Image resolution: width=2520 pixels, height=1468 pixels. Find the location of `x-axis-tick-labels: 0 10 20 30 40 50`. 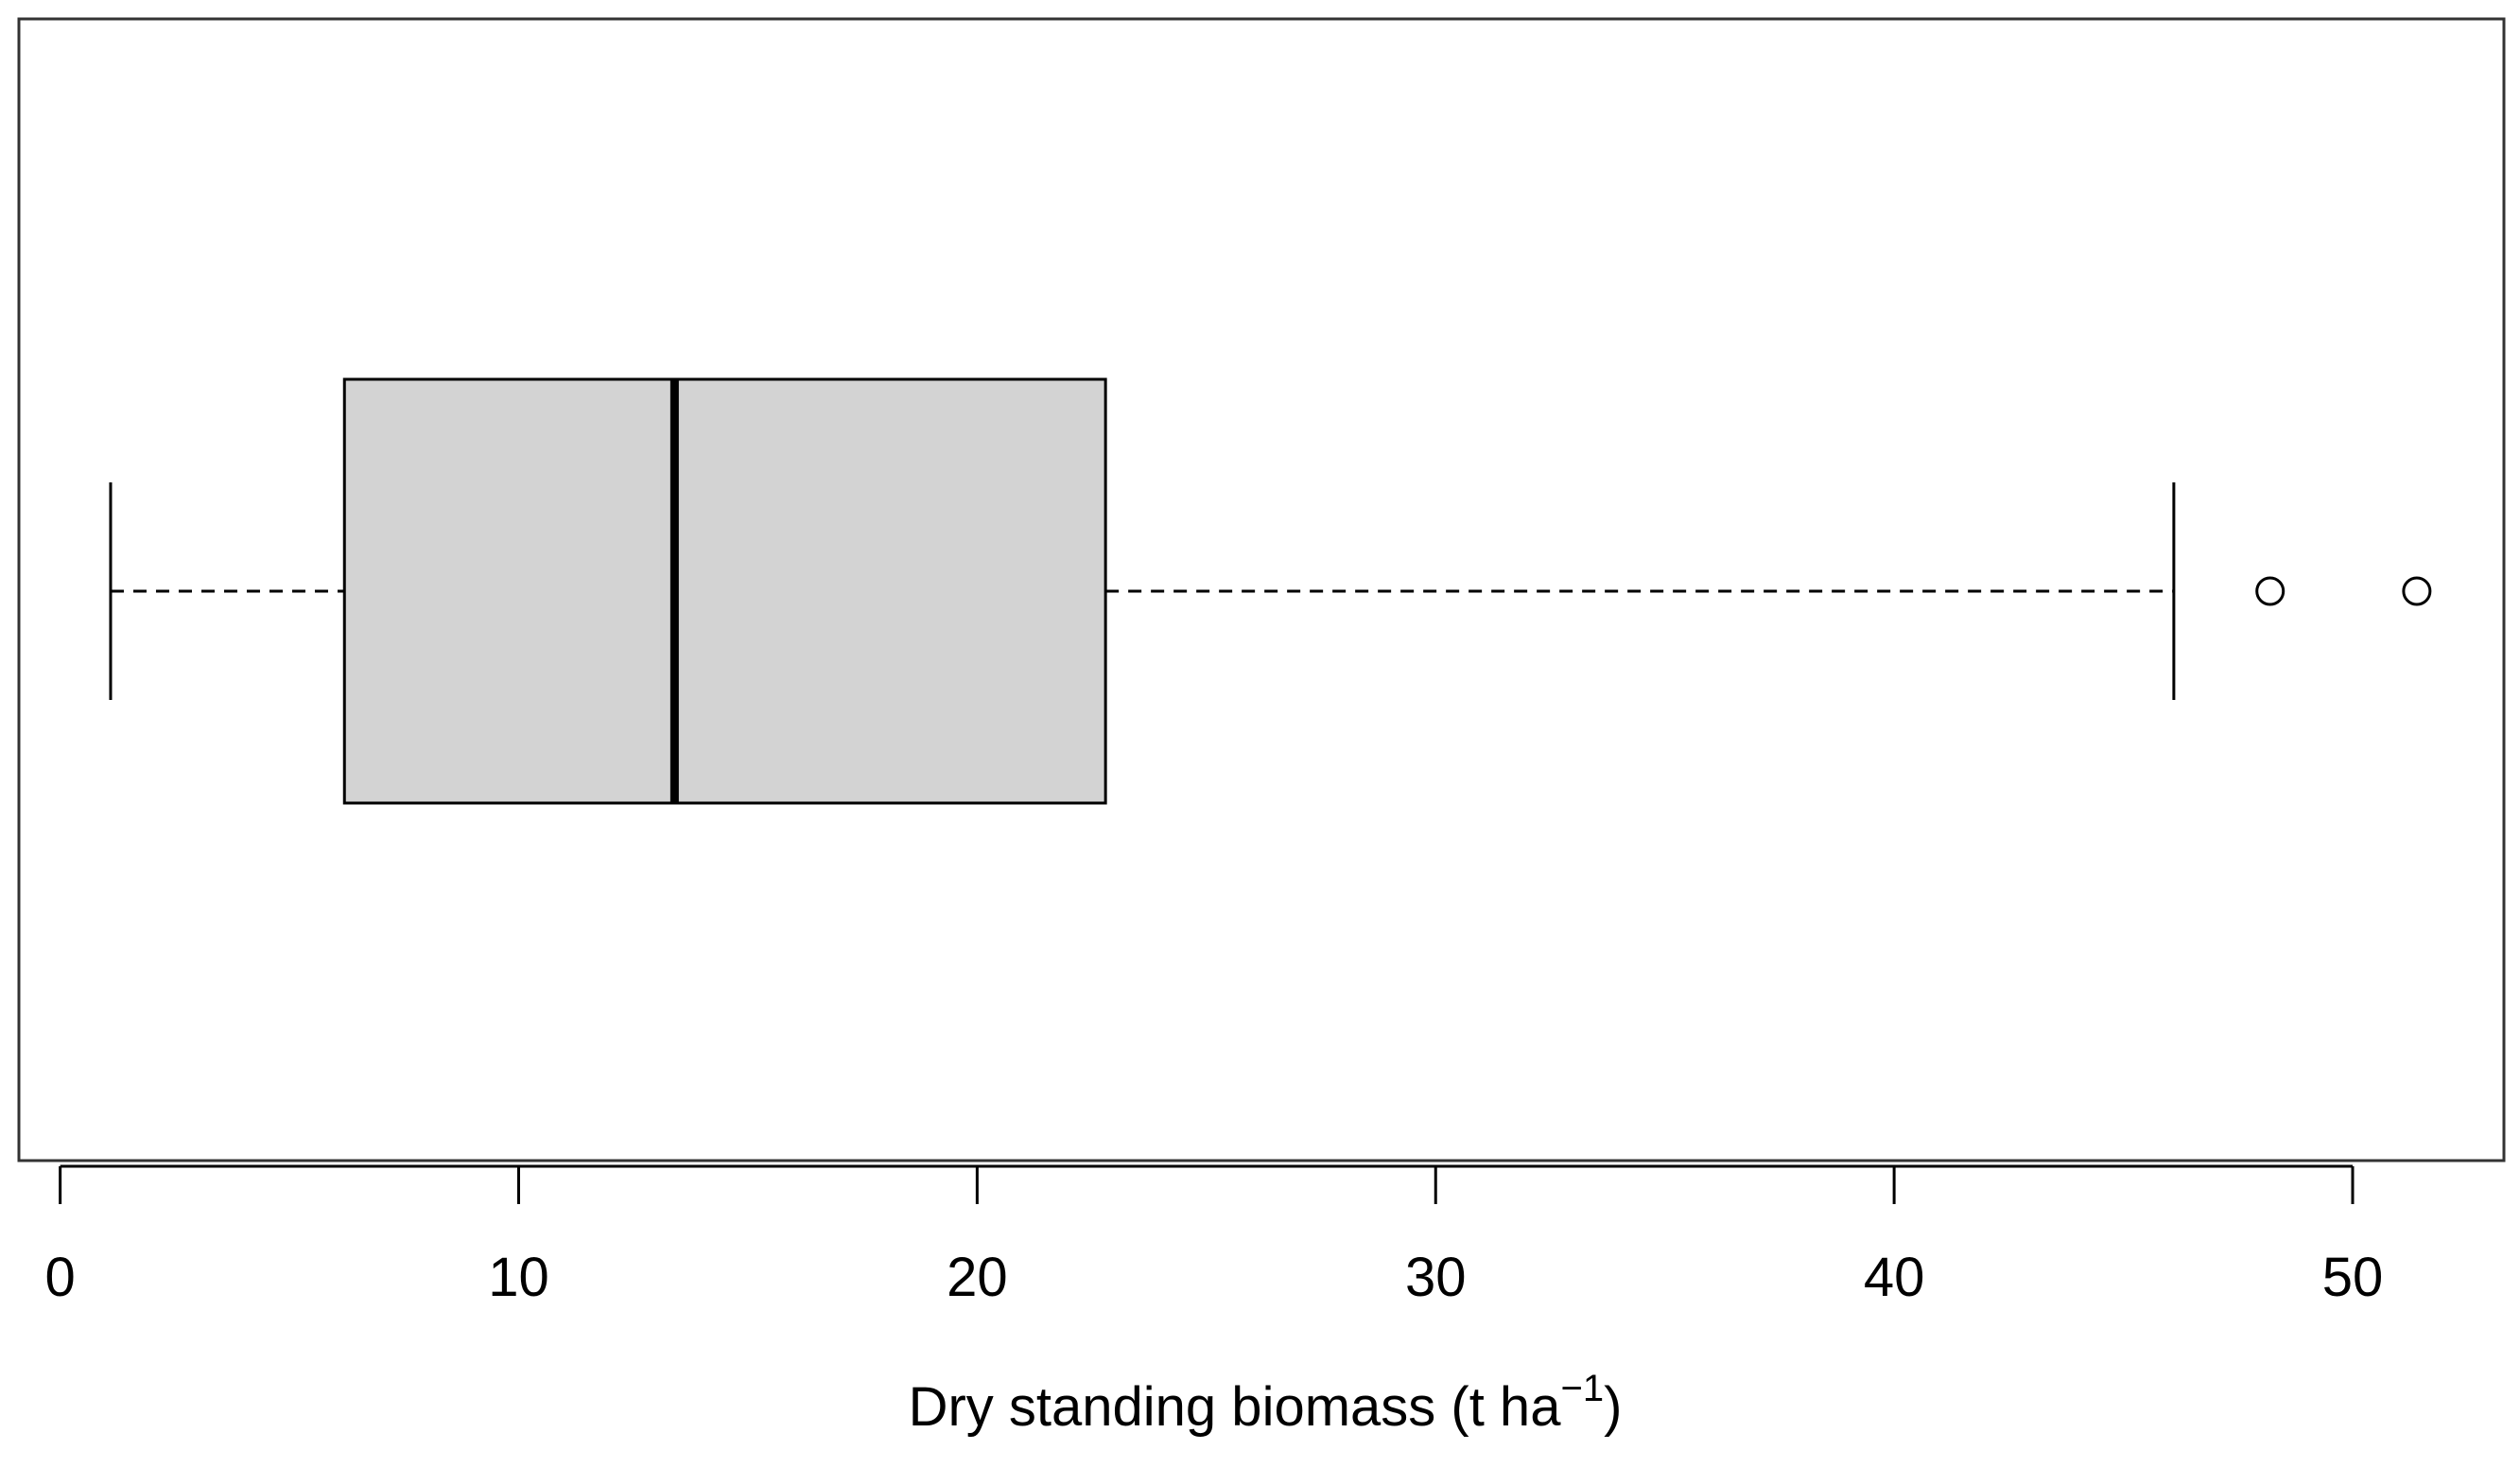

x-axis-tick-labels: 0 10 20 30 40 50 is located at coordinates (1215, 1277).